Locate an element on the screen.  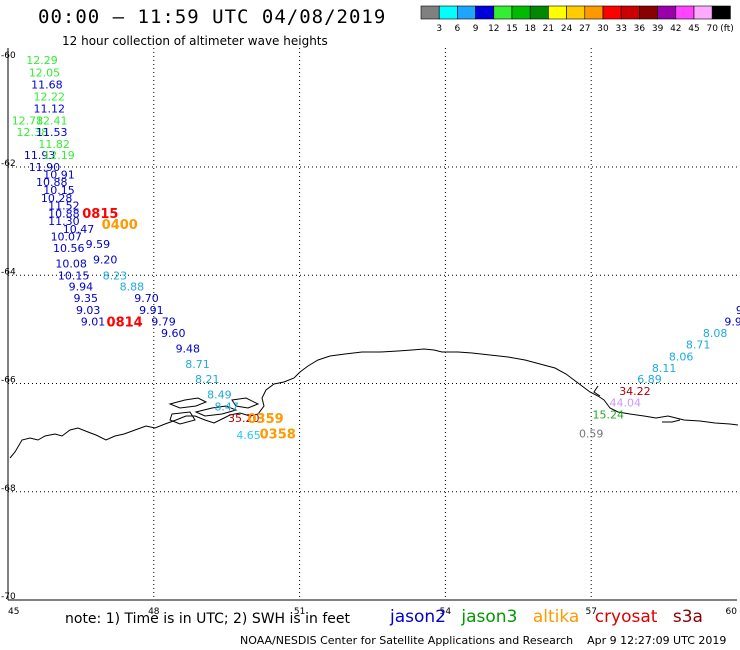
colorbar-swatch is located at coordinates (721, 12).